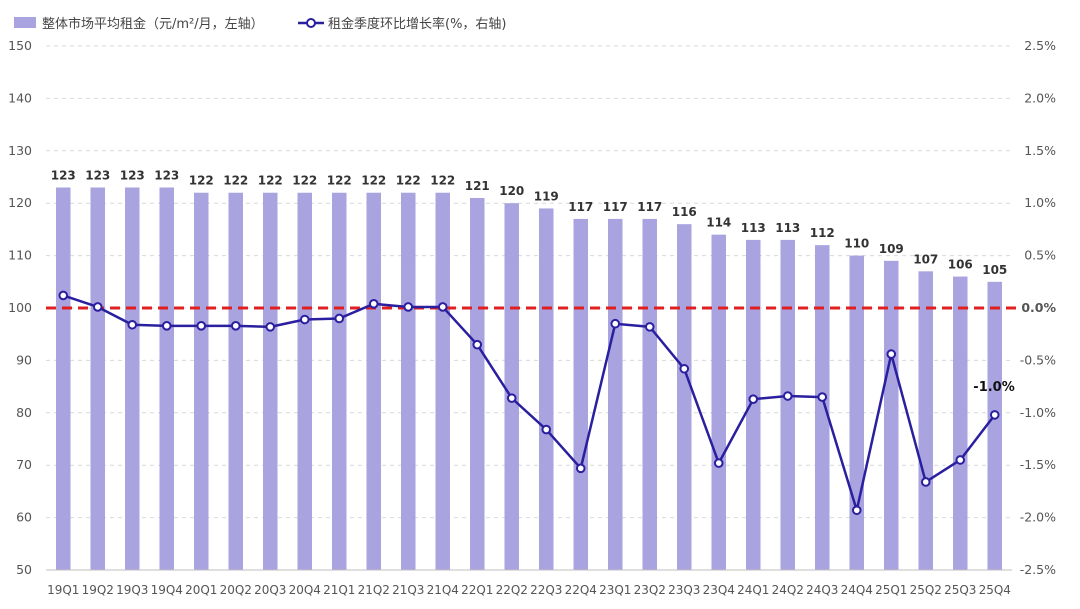  What do you see at coordinates (305, 590) in the screenshot?
I see `x-tick-label: 20Q4` at bounding box center [305, 590].